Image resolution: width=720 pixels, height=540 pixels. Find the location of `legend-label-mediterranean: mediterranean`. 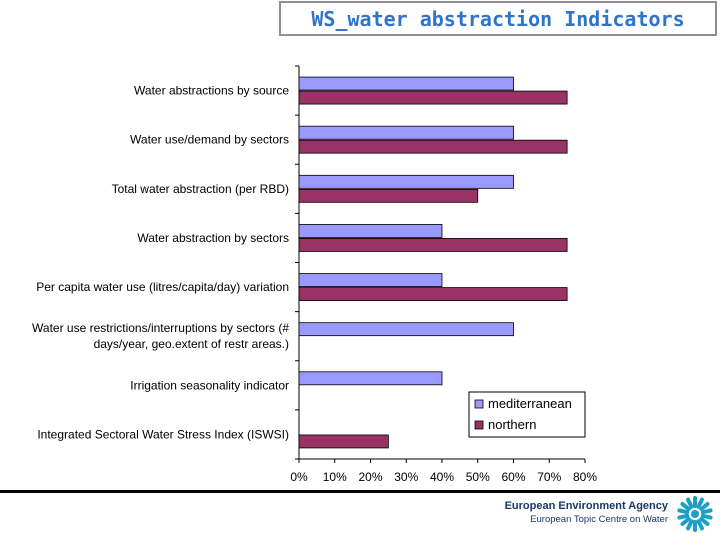

legend-label-mediterranean: mediterranean is located at coordinates (530, 403).